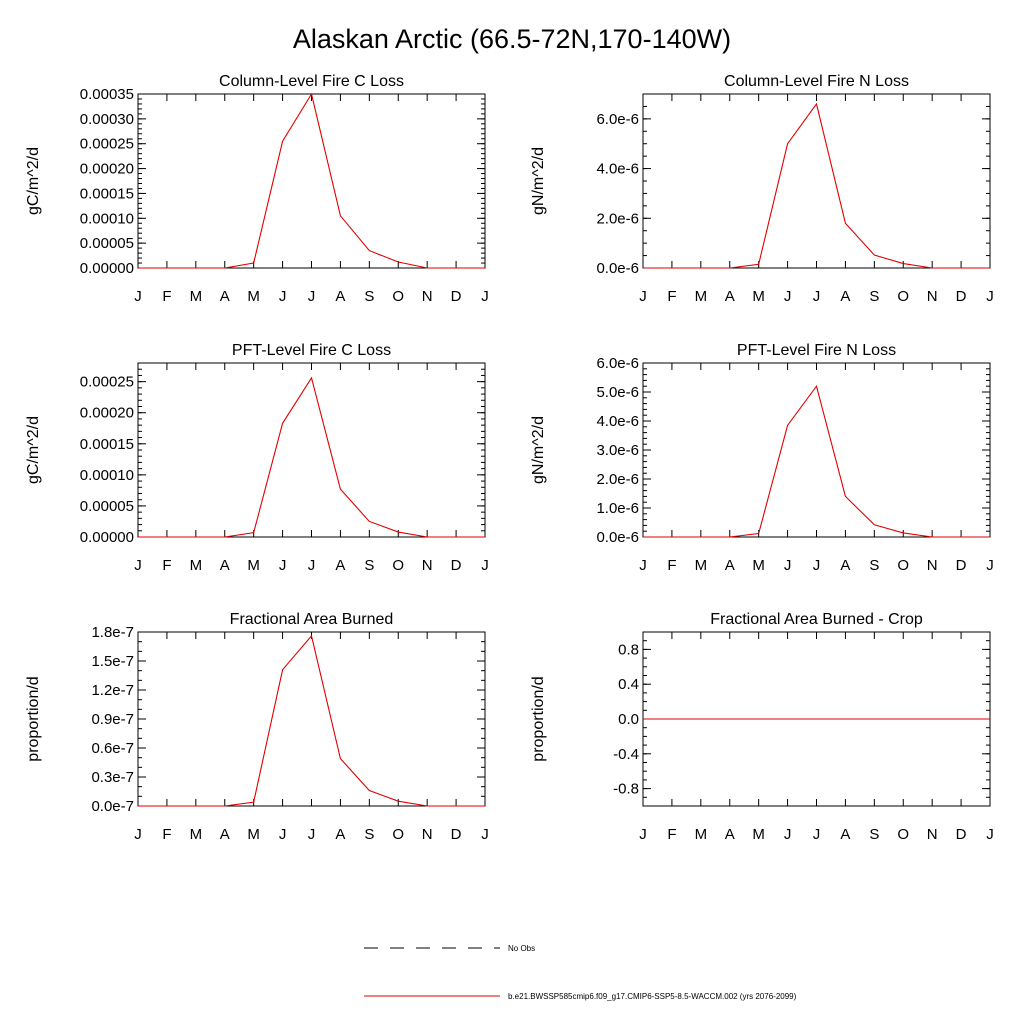 This screenshot has width=1024, height=1024. Describe the element at coordinates (112, 632) in the screenshot. I see `y-tick-label: 1.8e-7` at that location.